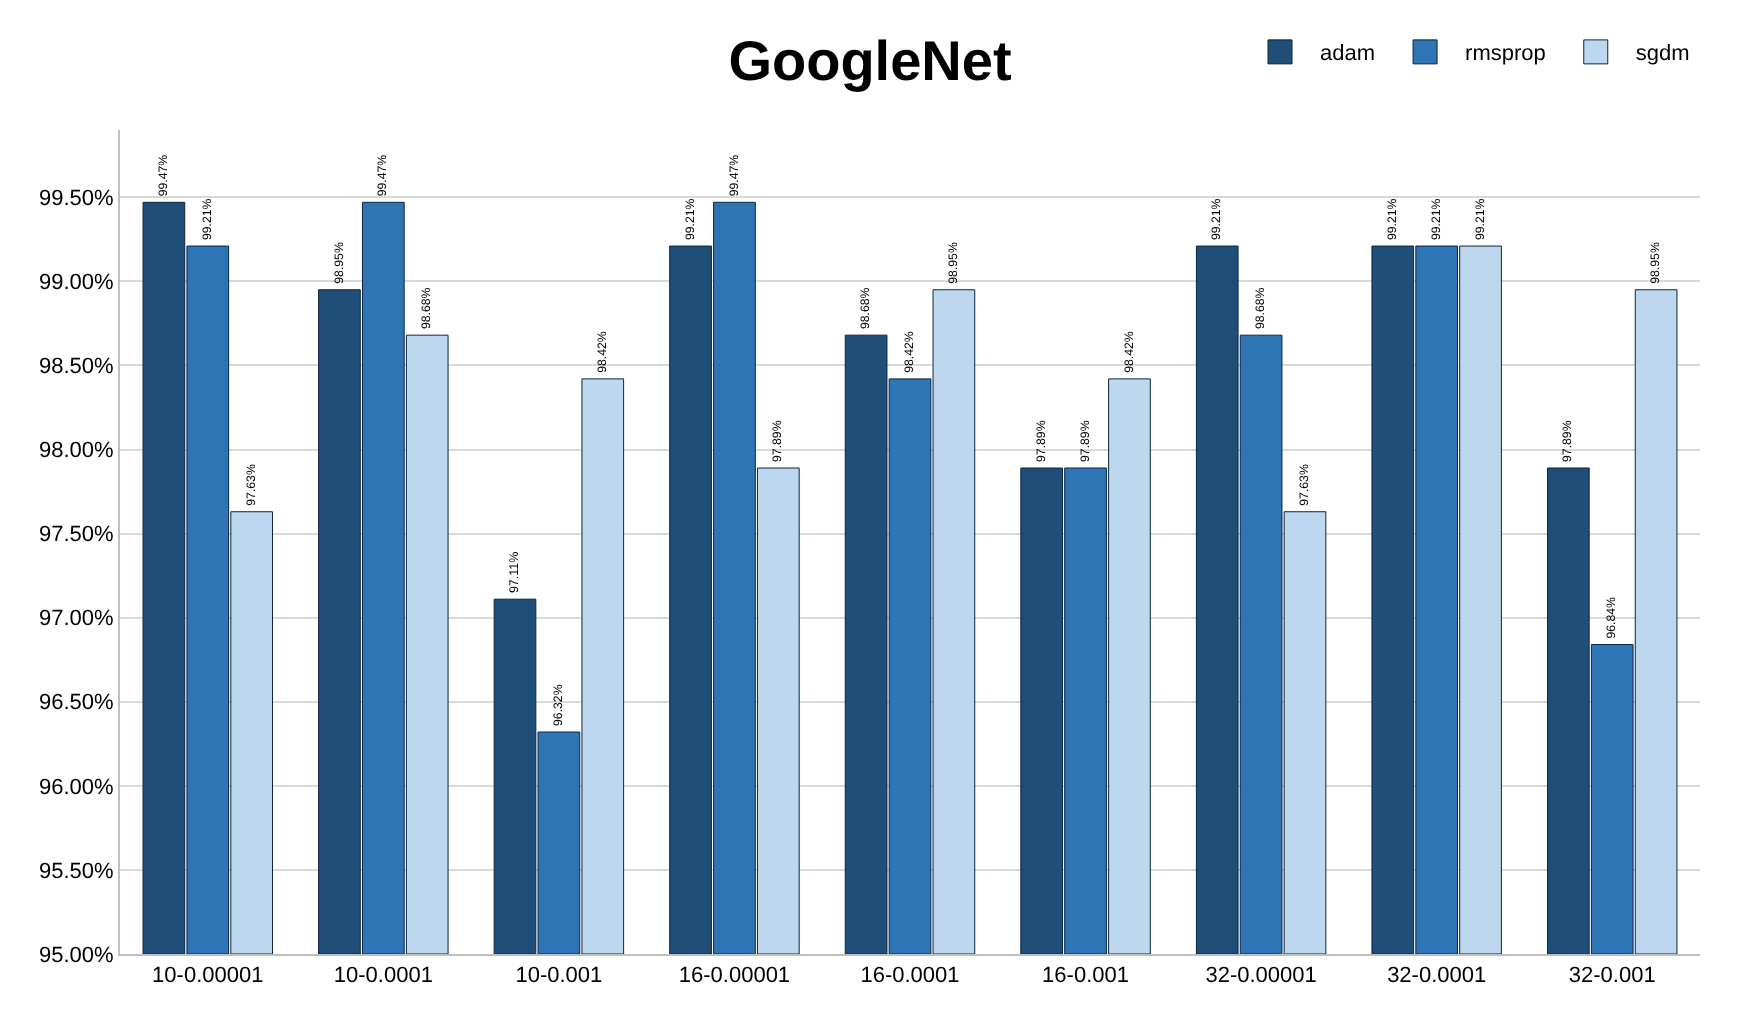 The width and height of the screenshot is (1740, 1024). What do you see at coordinates (870, 61) in the screenshot?
I see `chart-title: GoogleNet` at bounding box center [870, 61].